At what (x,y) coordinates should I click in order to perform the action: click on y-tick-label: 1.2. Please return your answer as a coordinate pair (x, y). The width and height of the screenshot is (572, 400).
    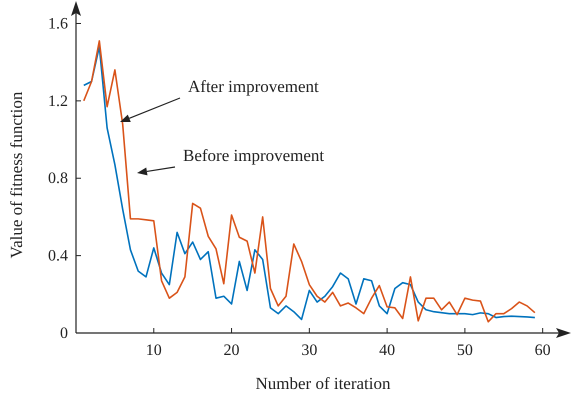
    Looking at the image, I should click on (58, 101).